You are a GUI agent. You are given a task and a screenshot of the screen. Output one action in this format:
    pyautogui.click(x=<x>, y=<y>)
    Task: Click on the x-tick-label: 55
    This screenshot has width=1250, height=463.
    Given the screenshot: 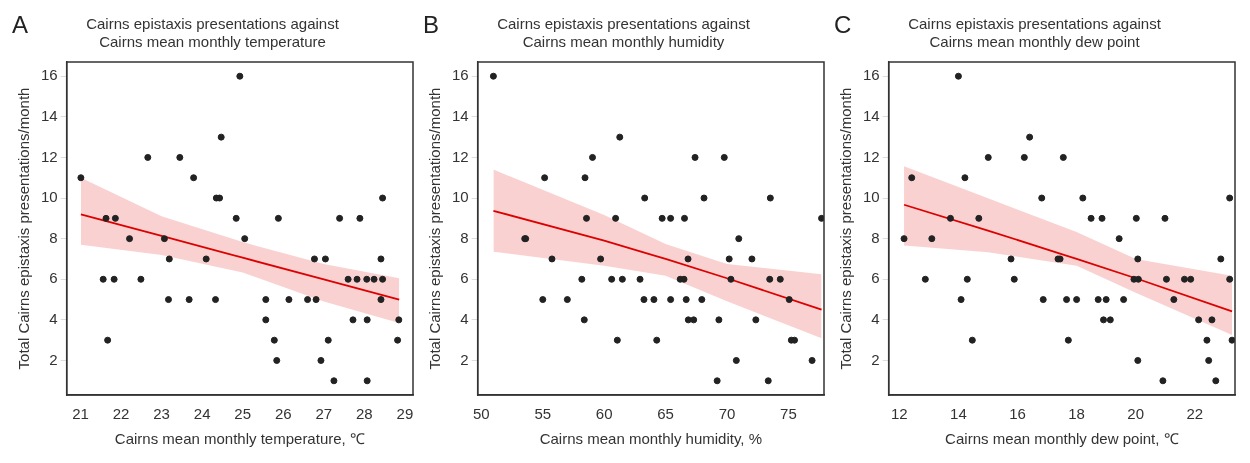 What is the action you would take?
    pyautogui.click(x=543, y=414)
    